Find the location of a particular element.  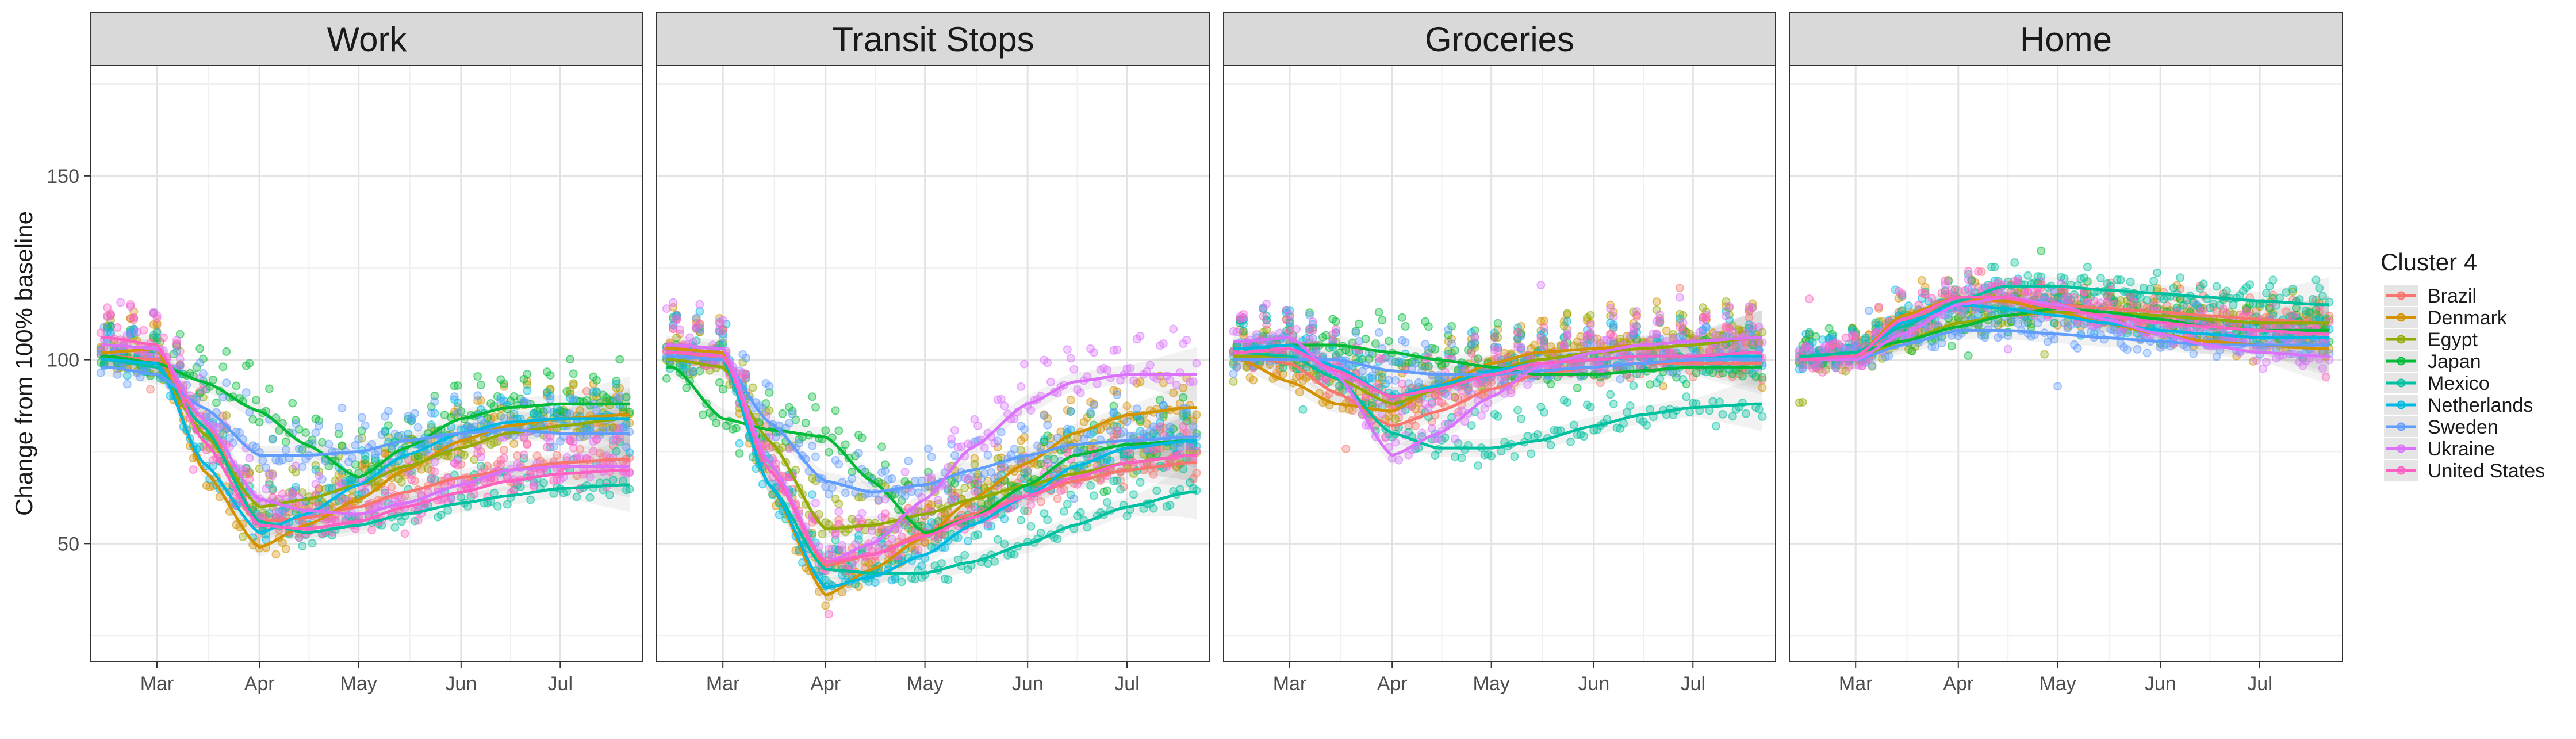

facet-title: Home is located at coordinates (2066, 39).